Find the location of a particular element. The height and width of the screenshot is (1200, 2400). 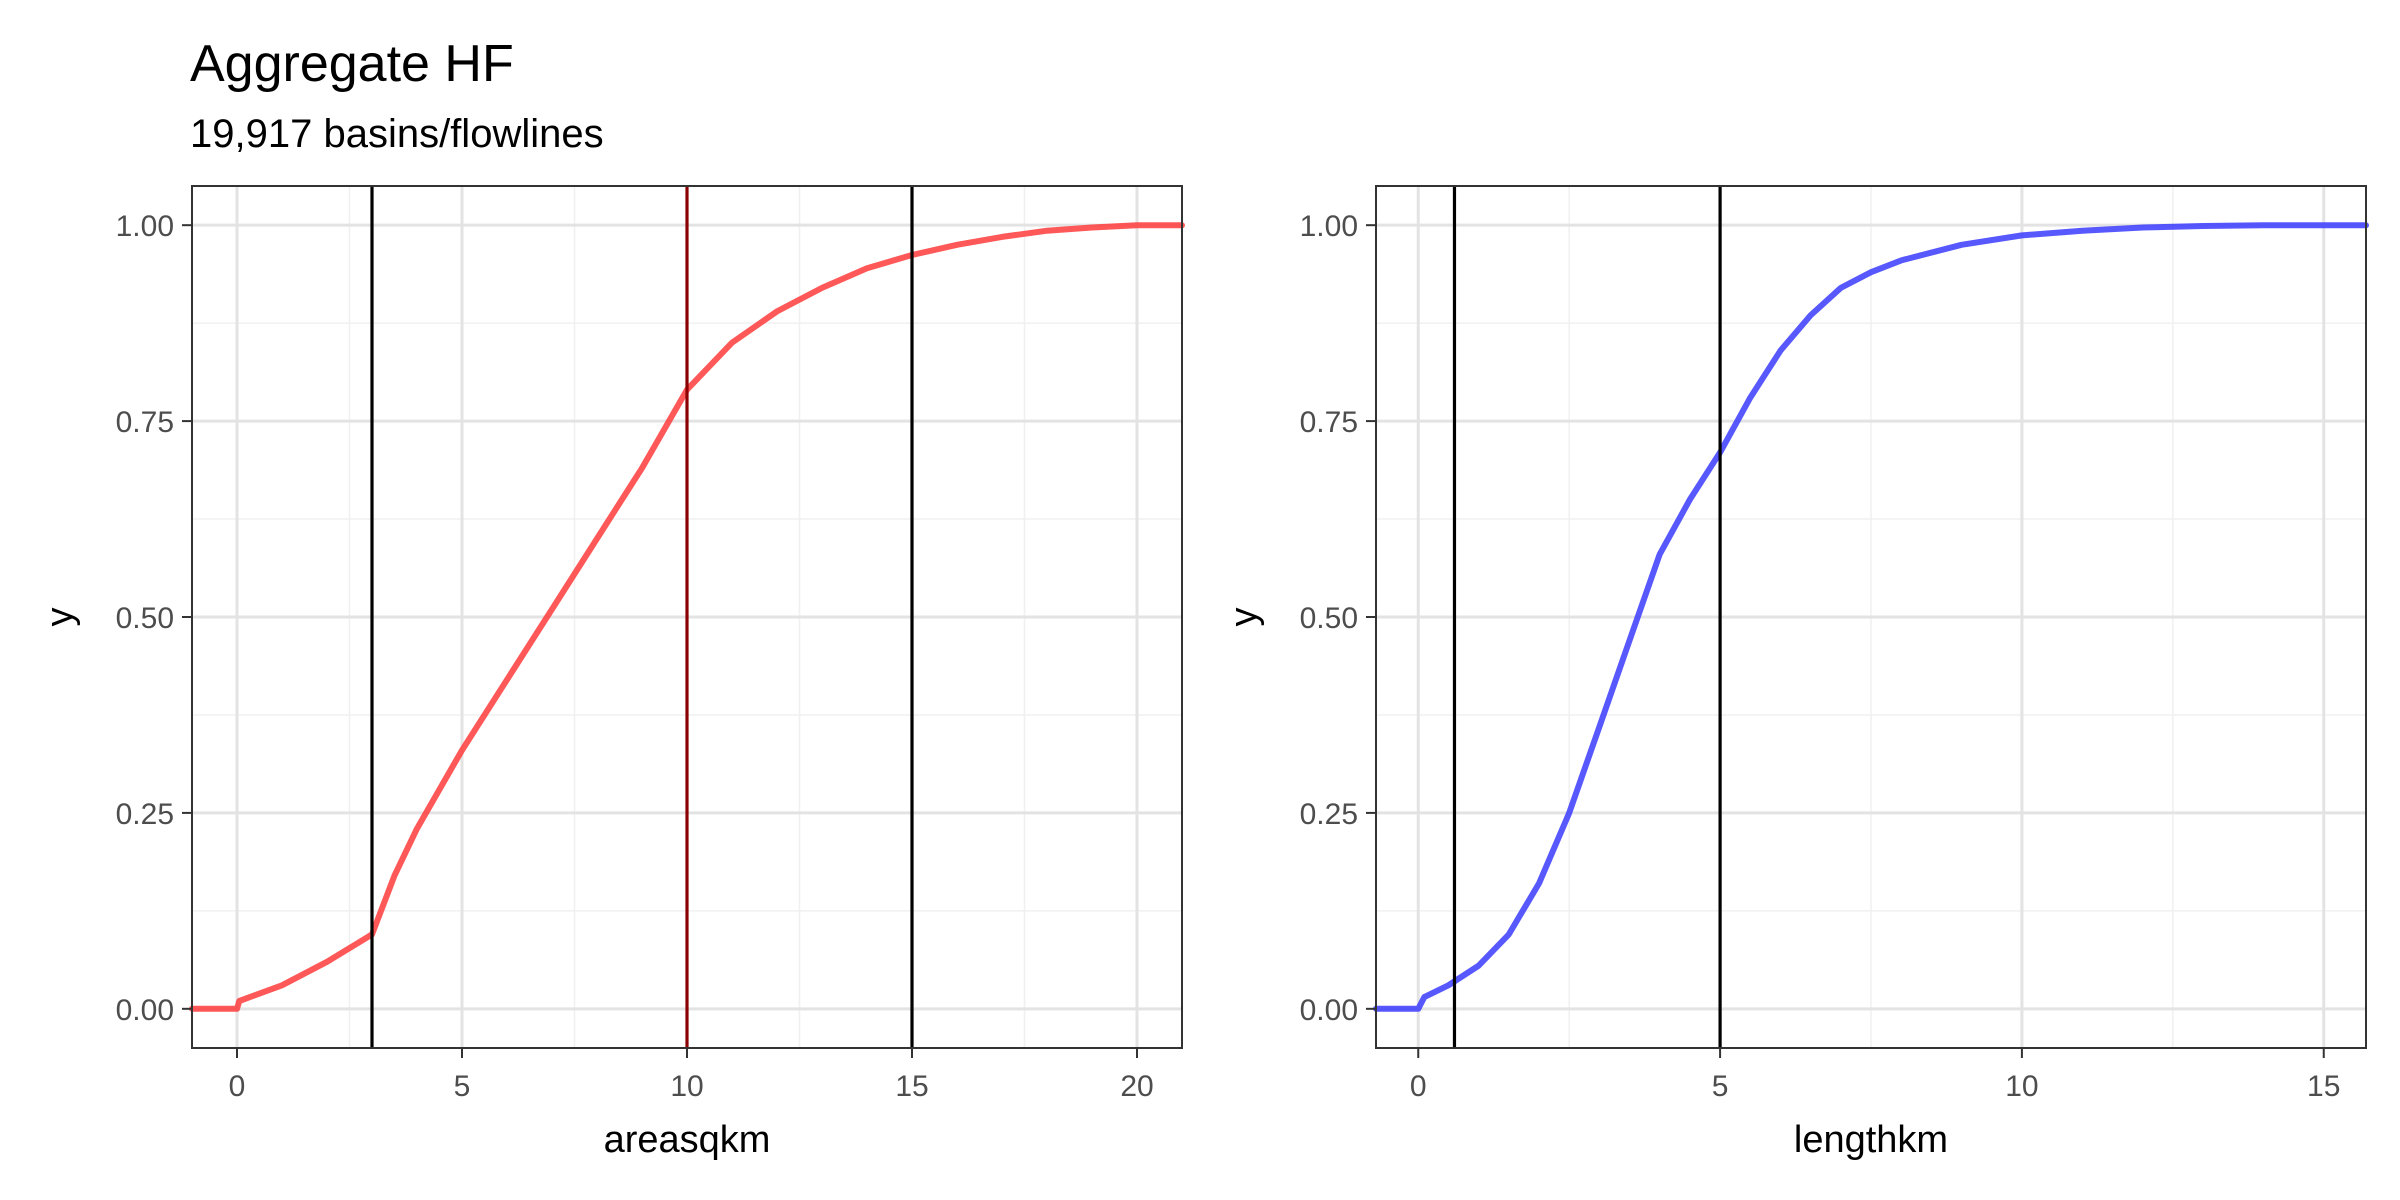

panel-2-y-tick-label: 1.00 is located at coordinates (1329, 226).